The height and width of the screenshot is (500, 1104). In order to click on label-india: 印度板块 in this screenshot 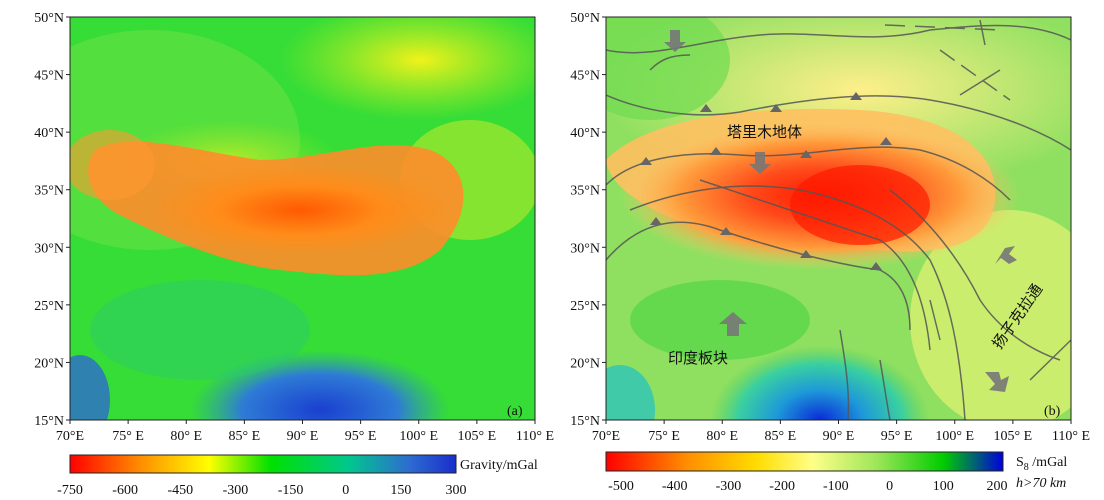, I will do `click(698, 358)`.